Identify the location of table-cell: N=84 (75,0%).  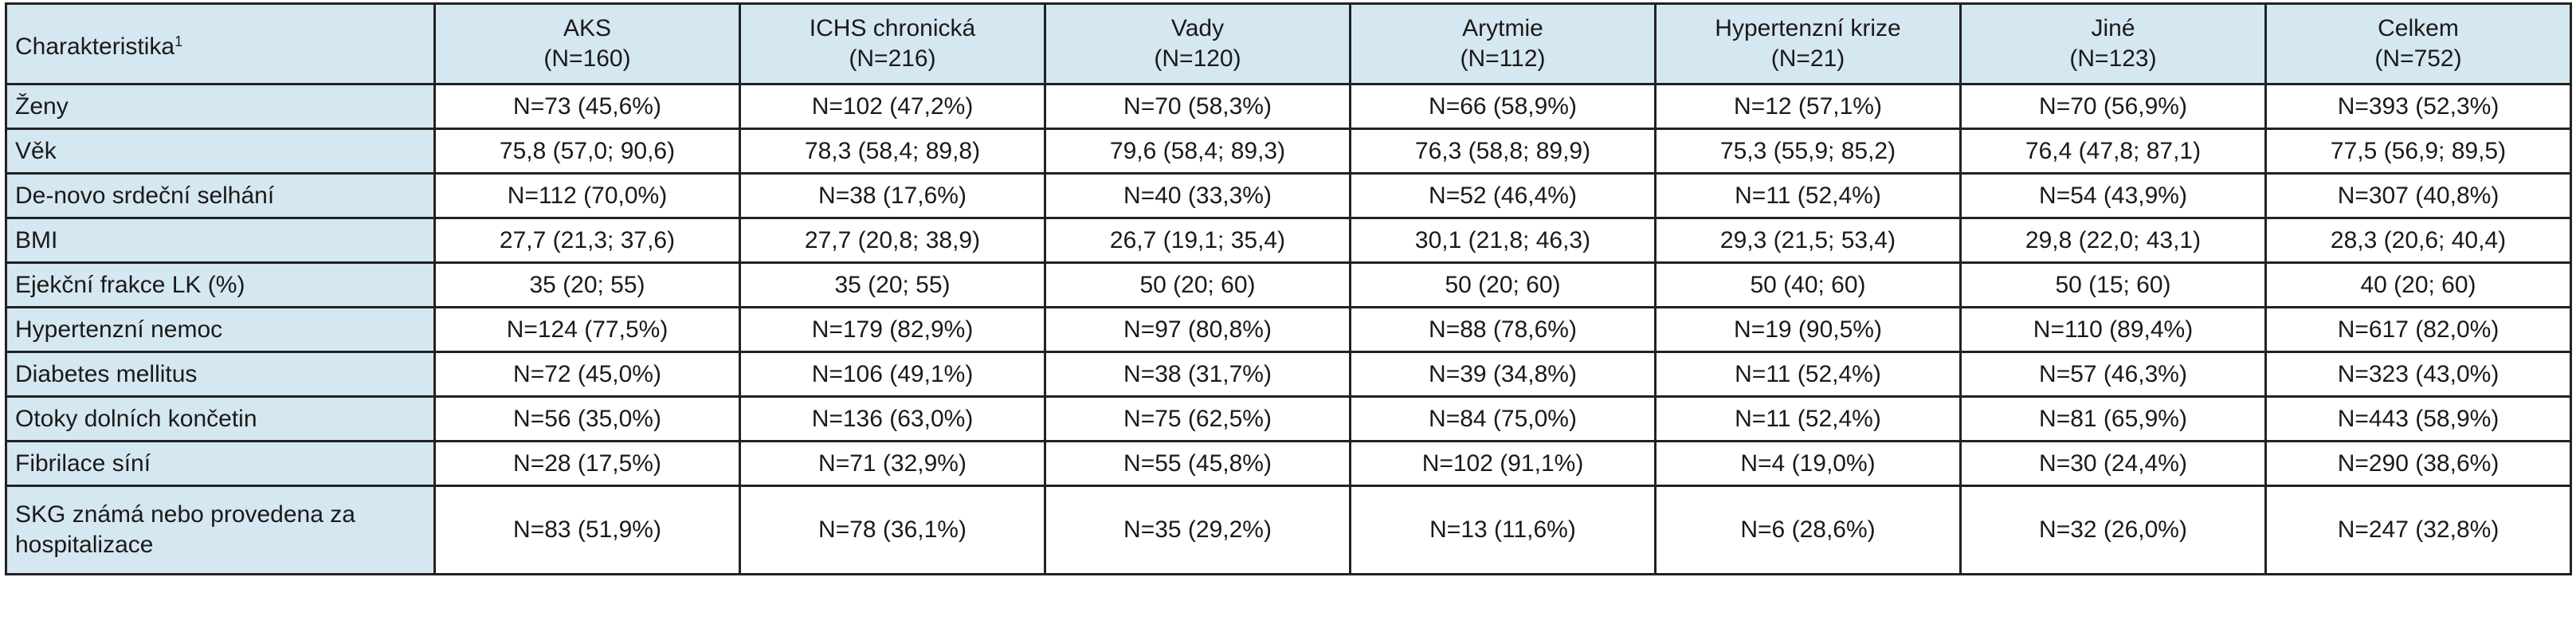
(1503, 418).